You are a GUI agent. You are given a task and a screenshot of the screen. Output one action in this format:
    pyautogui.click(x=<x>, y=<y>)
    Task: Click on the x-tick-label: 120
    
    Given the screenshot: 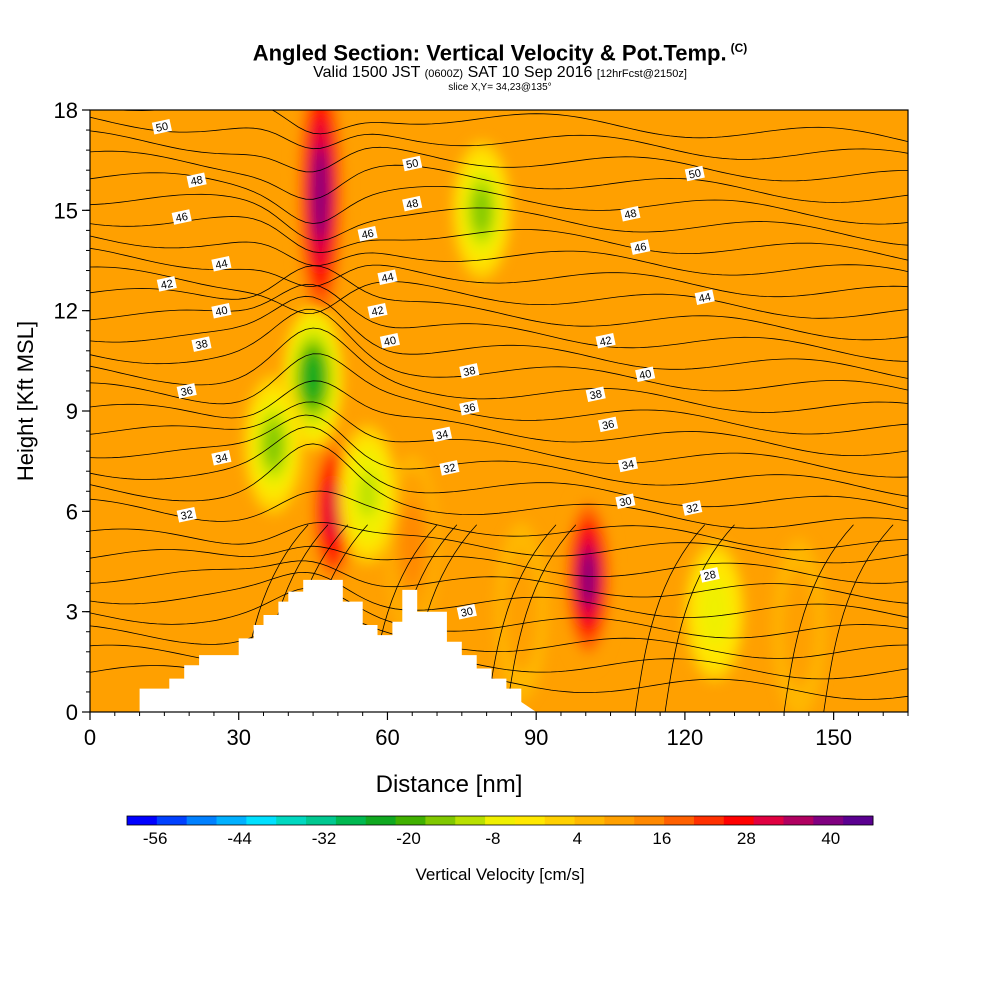 What is the action you would take?
    pyautogui.click(x=685, y=737)
    